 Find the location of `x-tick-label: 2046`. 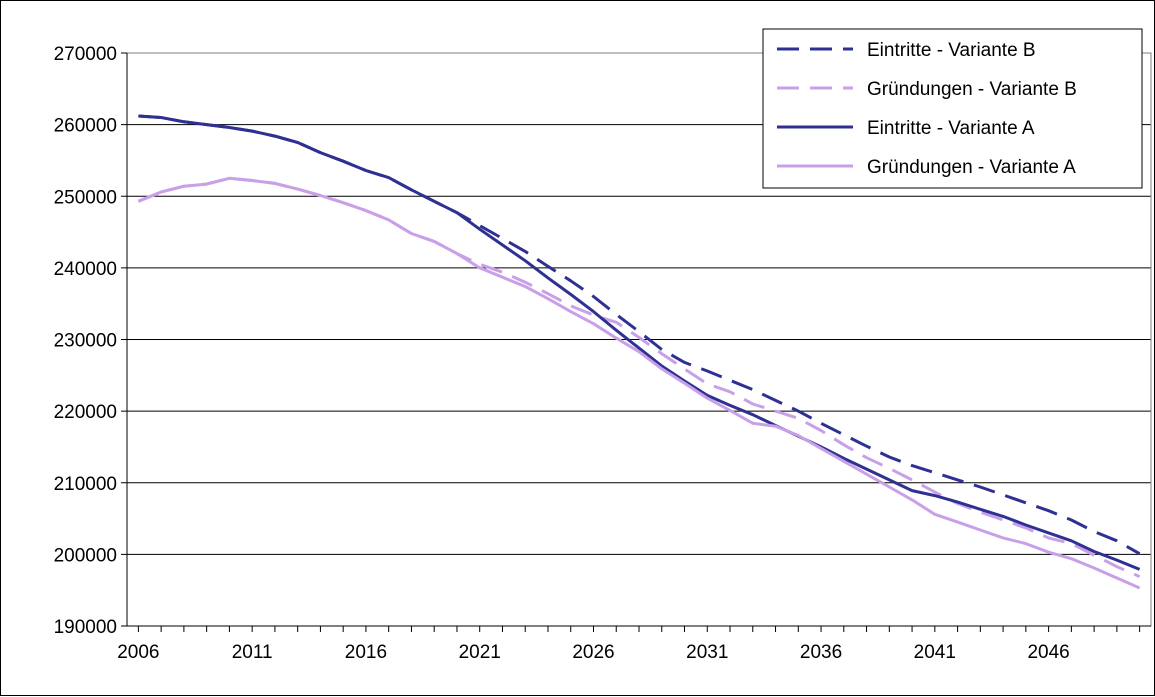

x-tick-label: 2046 is located at coordinates (1048, 652).